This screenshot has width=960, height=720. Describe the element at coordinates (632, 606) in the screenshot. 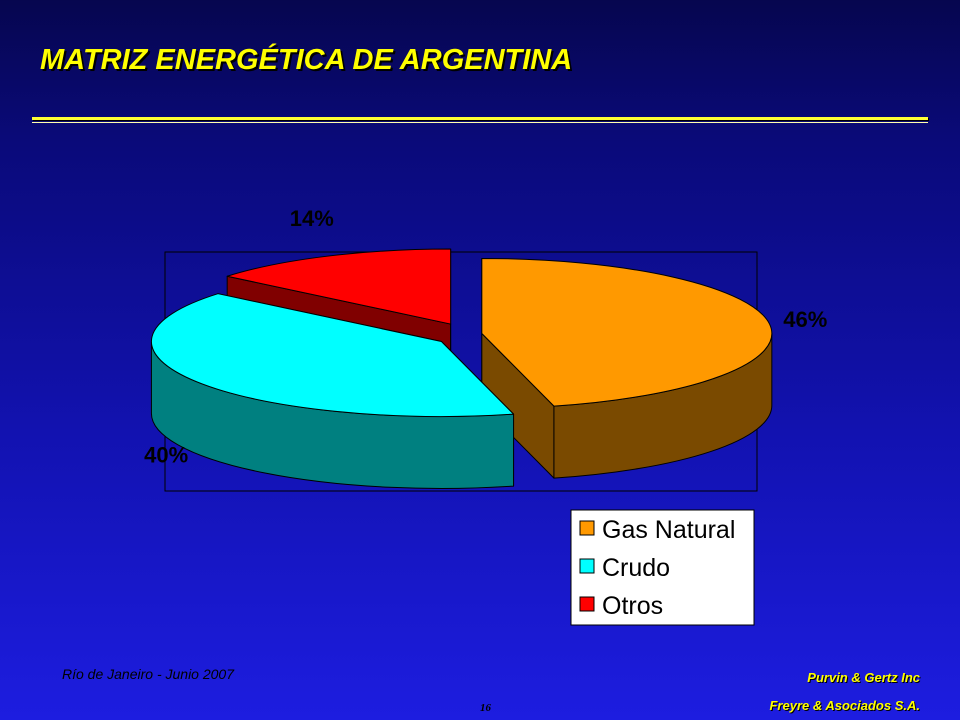

I see `legend-label-otros: Otros` at that location.